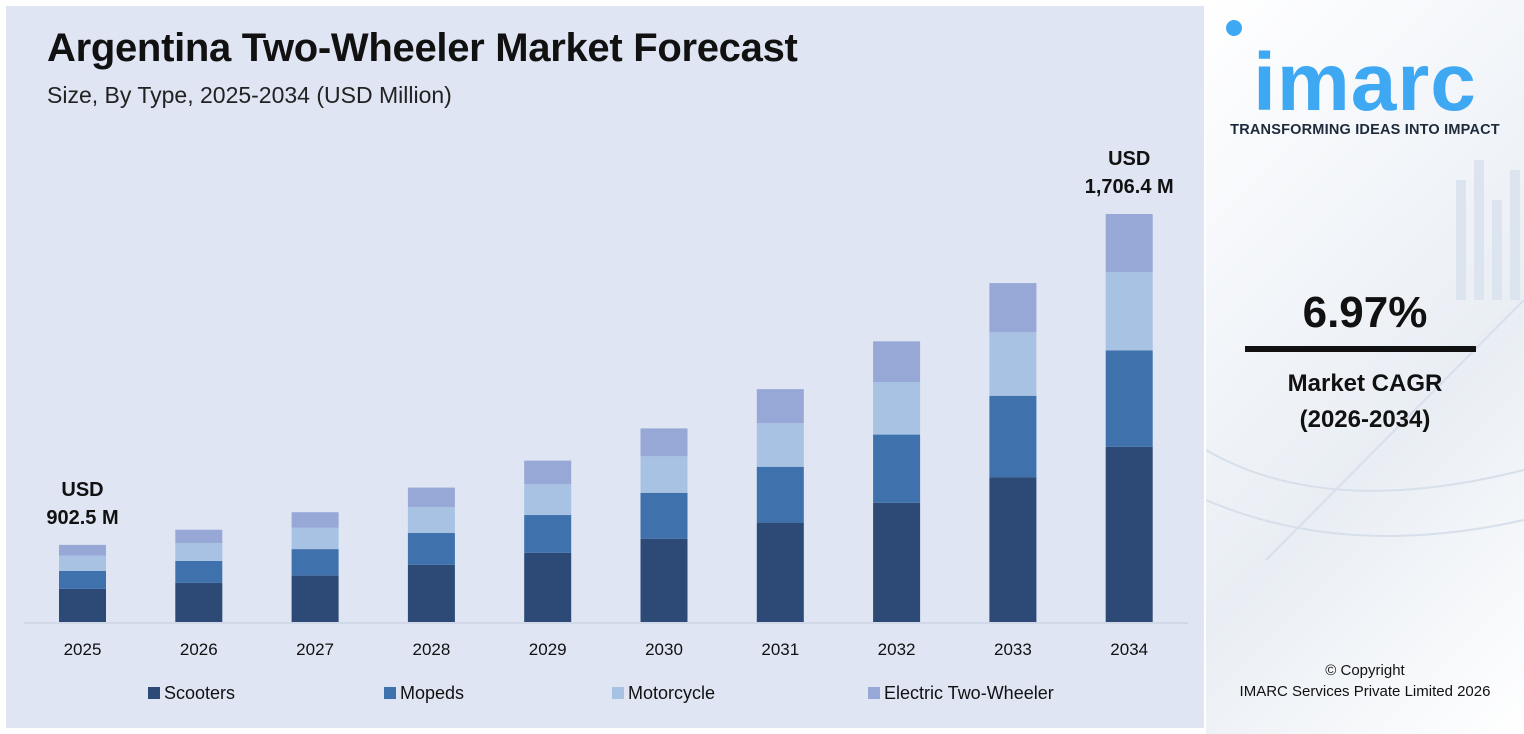  Describe the element at coordinates (1365, 670) in the screenshot. I see `copyright-line1: © Copyright` at that location.